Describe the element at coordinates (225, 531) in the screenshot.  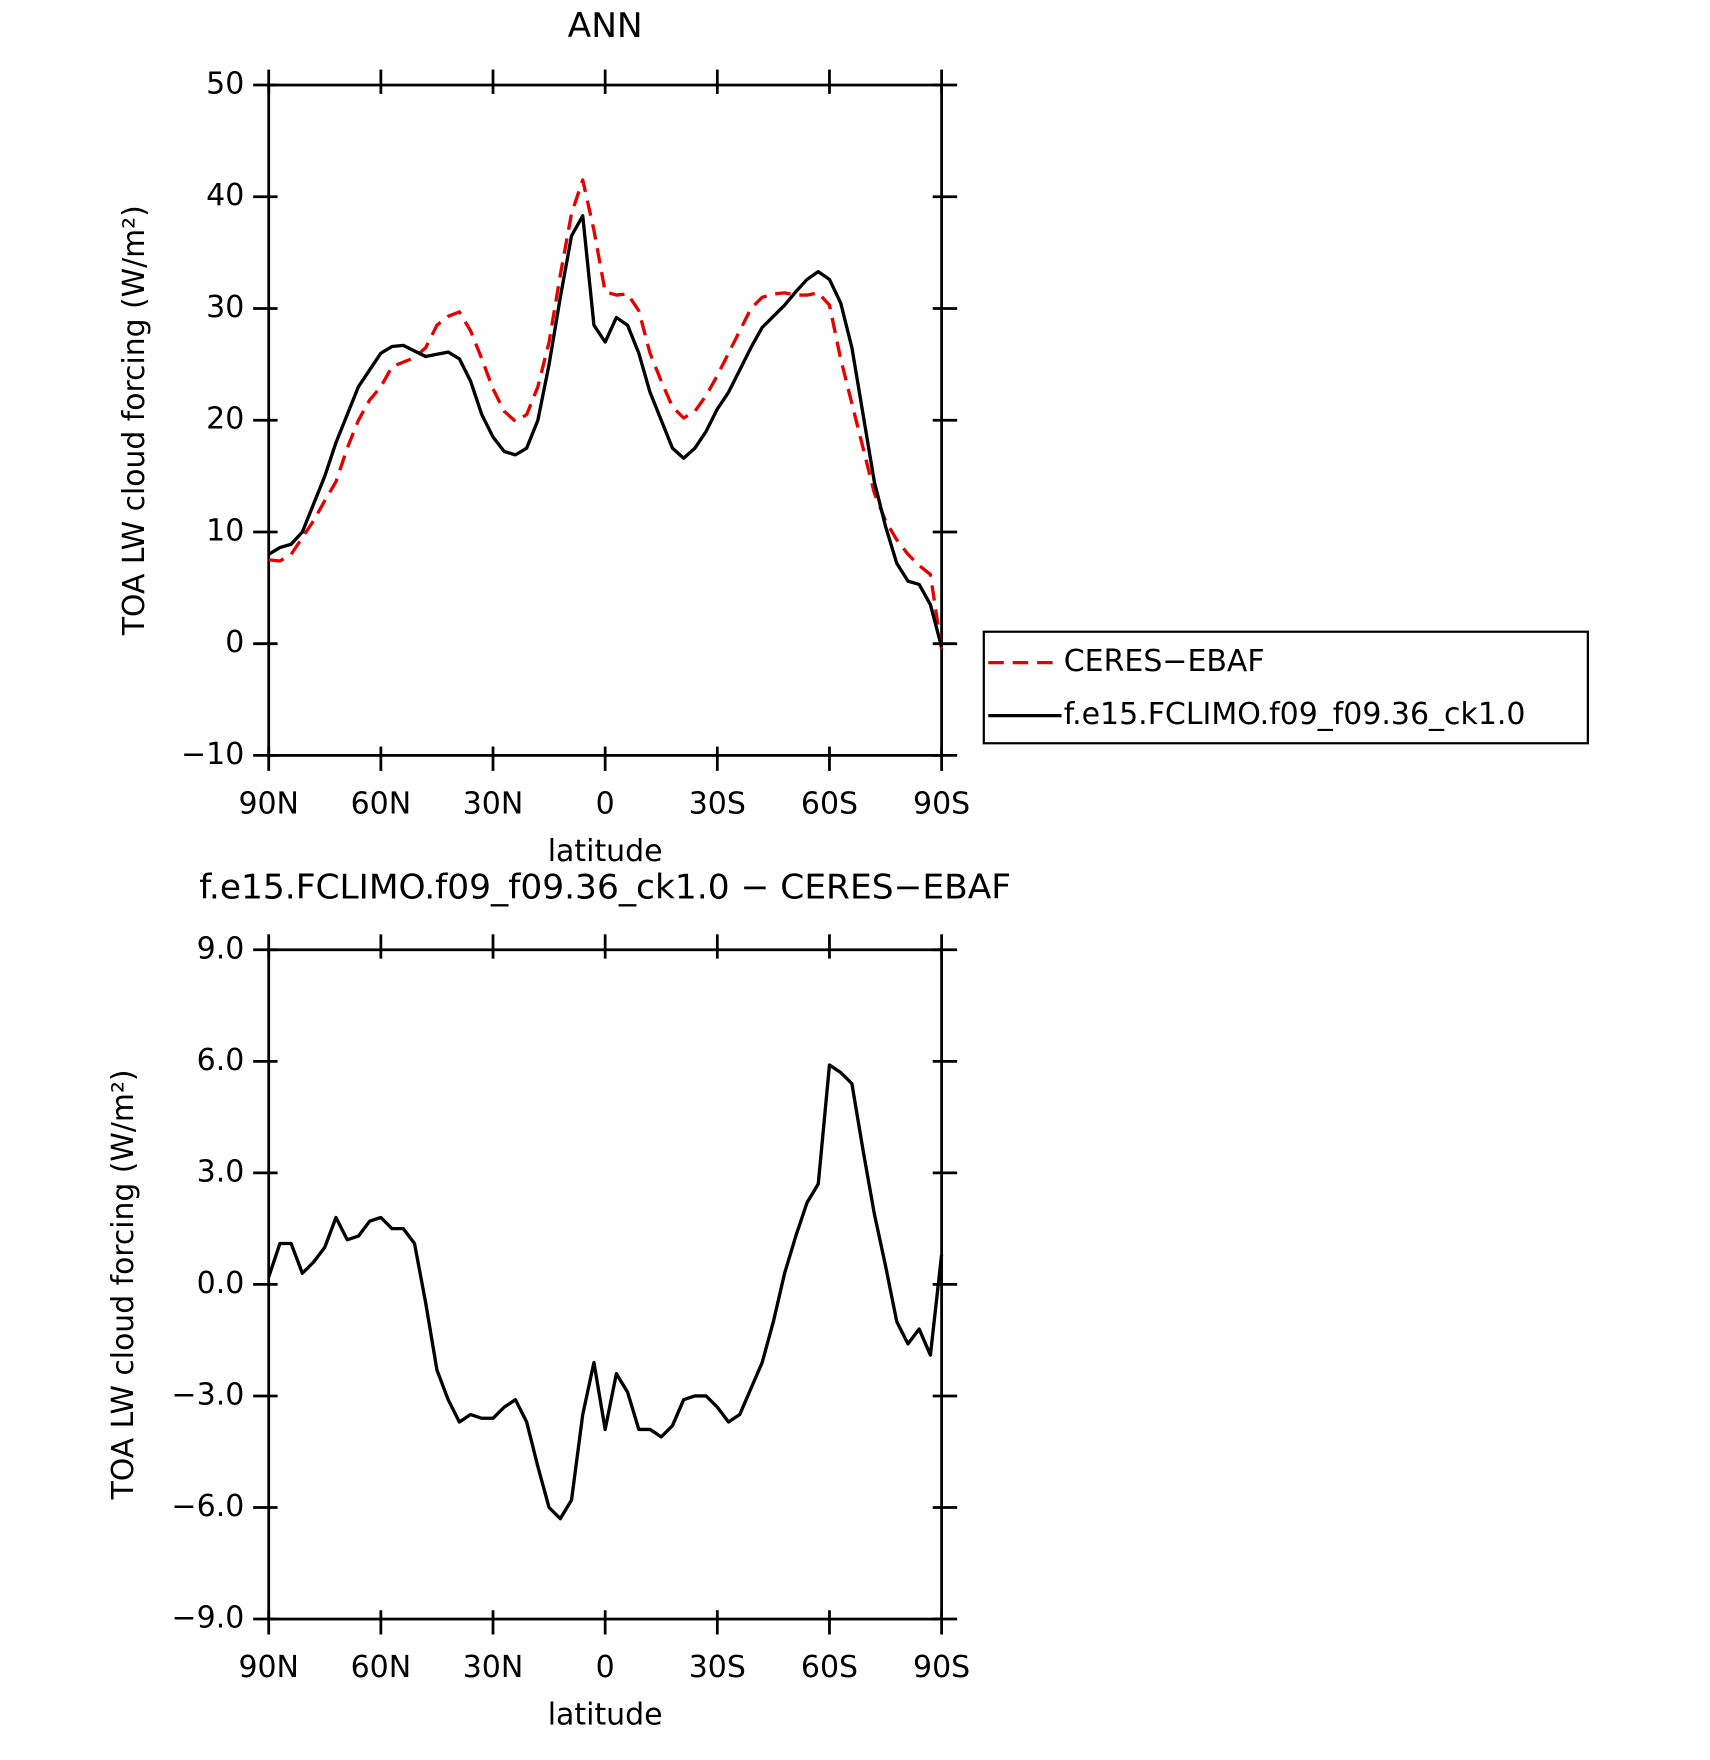
I see `y-tick-label: 10` at that location.